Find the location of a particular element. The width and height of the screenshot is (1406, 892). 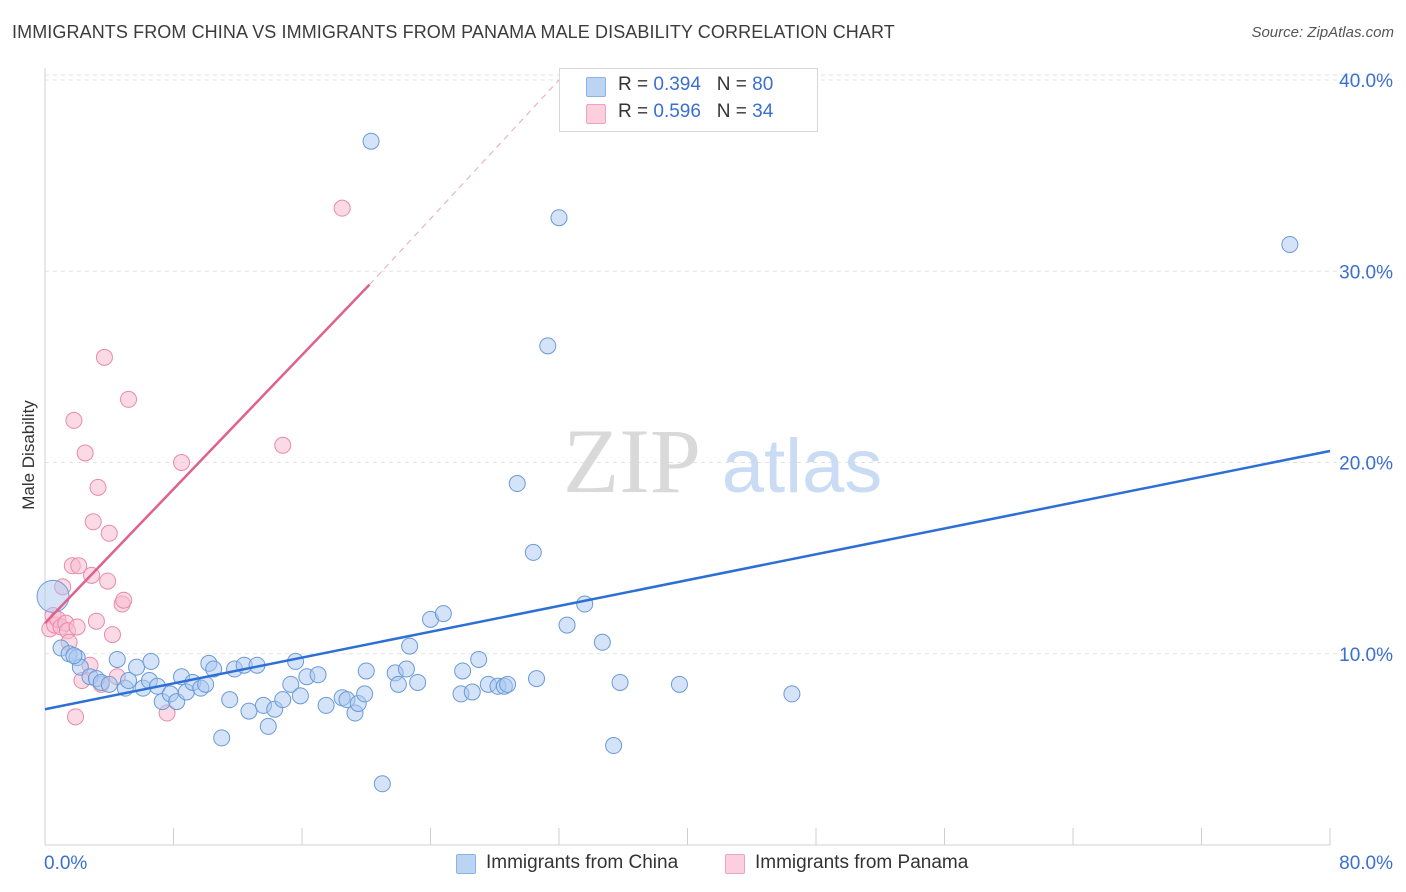

trendline-panama-extension is located at coordinates (464, 182).